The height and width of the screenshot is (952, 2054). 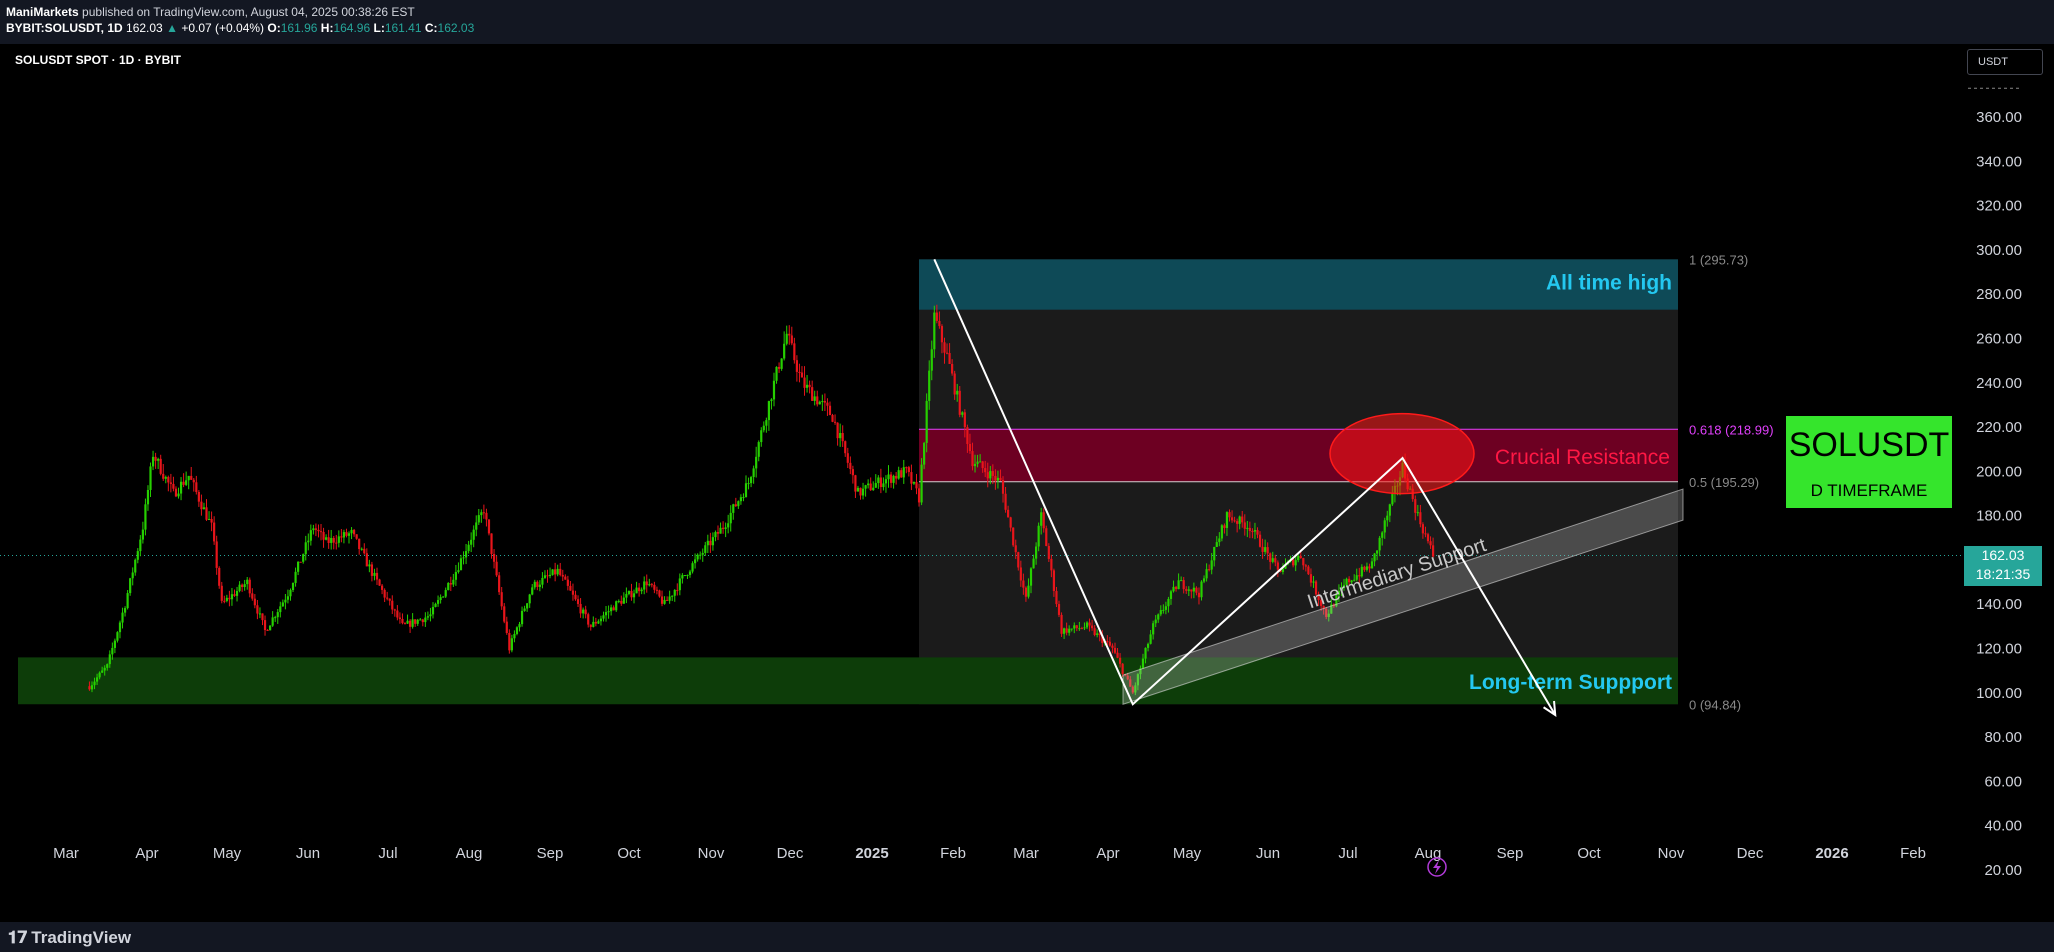 What do you see at coordinates (1750, 853) in the screenshot?
I see `x-tick-label: Dec` at bounding box center [1750, 853].